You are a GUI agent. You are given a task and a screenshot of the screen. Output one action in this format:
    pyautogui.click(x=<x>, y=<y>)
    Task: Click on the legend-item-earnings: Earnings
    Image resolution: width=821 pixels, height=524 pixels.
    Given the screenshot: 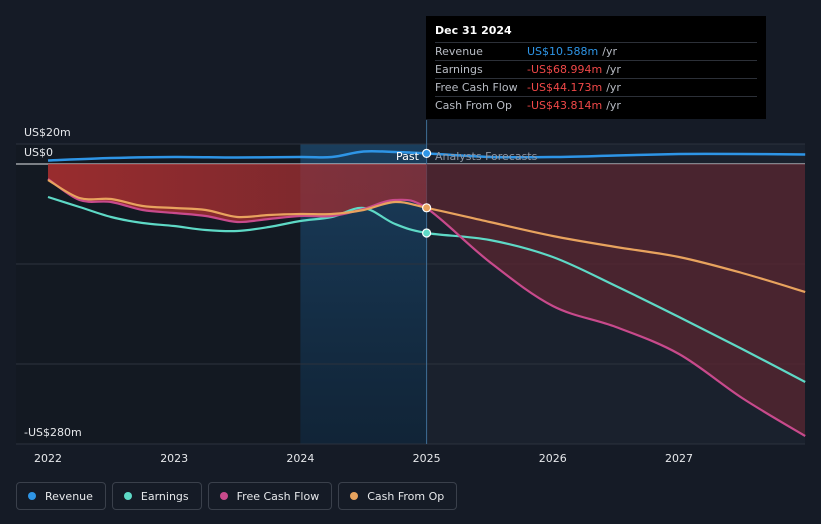 What is the action you would take?
    pyautogui.click(x=156, y=496)
    